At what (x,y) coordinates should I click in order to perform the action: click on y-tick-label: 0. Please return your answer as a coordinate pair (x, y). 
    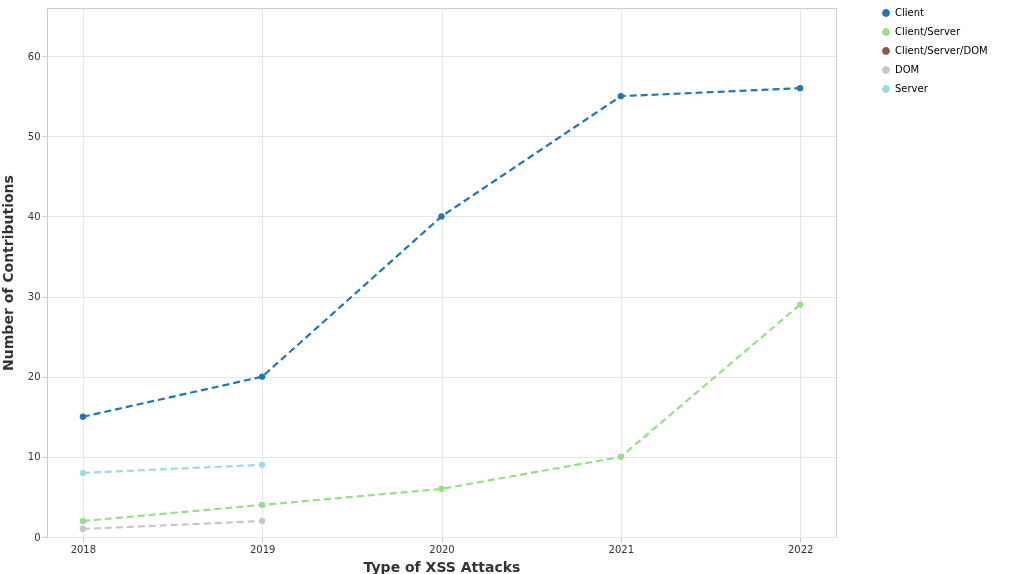
    Looking at the image, I should click on (37, 537).